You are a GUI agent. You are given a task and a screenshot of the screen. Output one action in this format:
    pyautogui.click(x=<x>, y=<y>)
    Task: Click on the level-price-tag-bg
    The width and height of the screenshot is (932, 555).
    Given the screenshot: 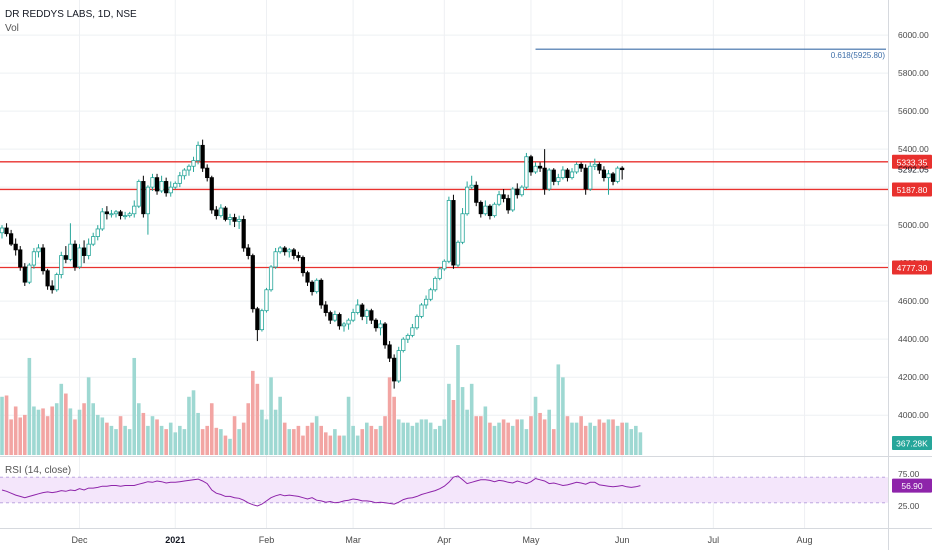 What is the action you would take?
    pyautogui.click(x=912, y=161)
    